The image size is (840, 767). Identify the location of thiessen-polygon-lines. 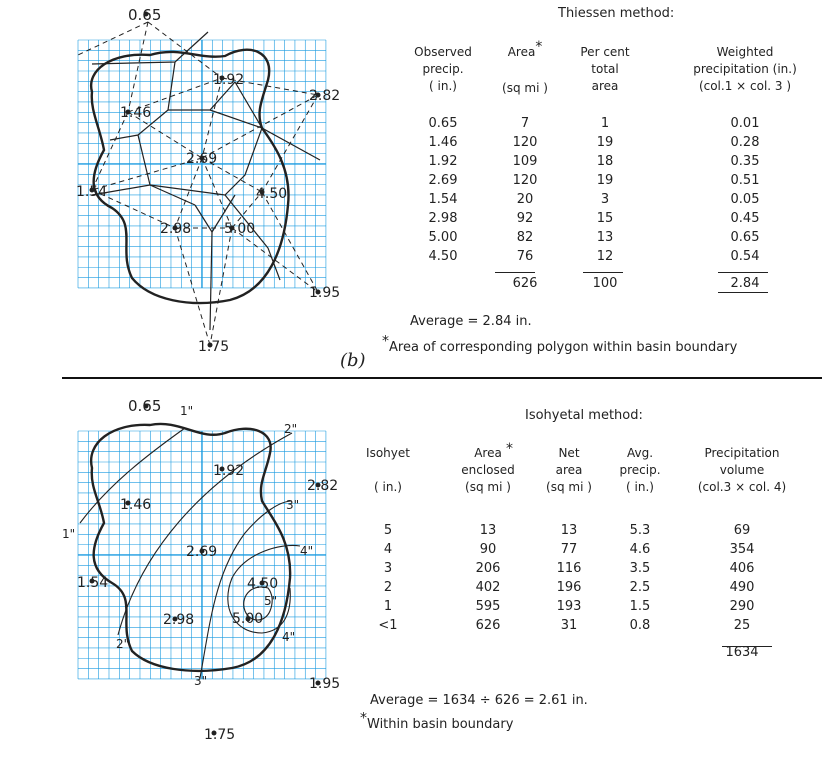
(206, 181).